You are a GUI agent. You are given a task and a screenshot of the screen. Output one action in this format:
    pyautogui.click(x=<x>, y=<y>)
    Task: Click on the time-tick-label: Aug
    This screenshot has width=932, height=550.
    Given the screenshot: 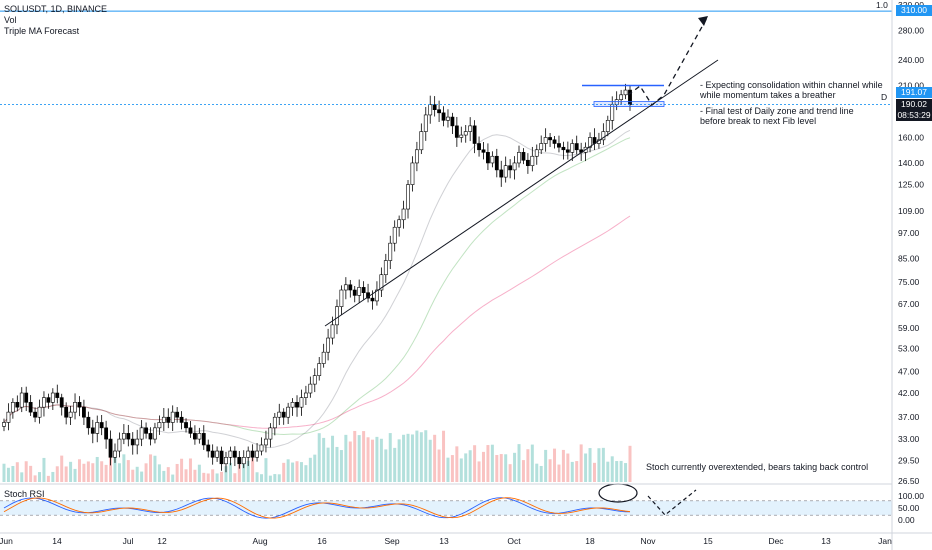 What is the action you would take?
    pyautogui.click(x=259, y=541)
    